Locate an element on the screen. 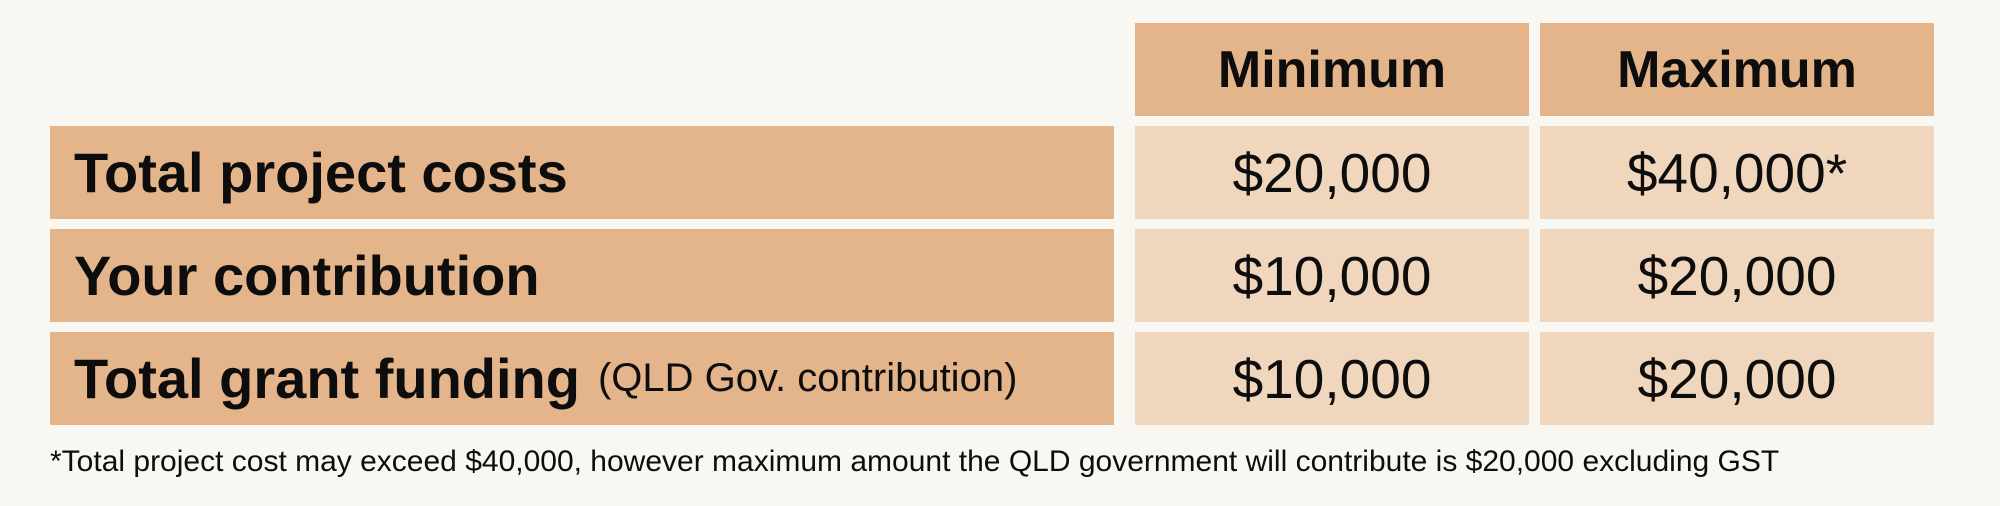 The image size is (2000, 506). cell-total-grant-funding-maximum: $20,000 is located at coordinates (1737, 378).